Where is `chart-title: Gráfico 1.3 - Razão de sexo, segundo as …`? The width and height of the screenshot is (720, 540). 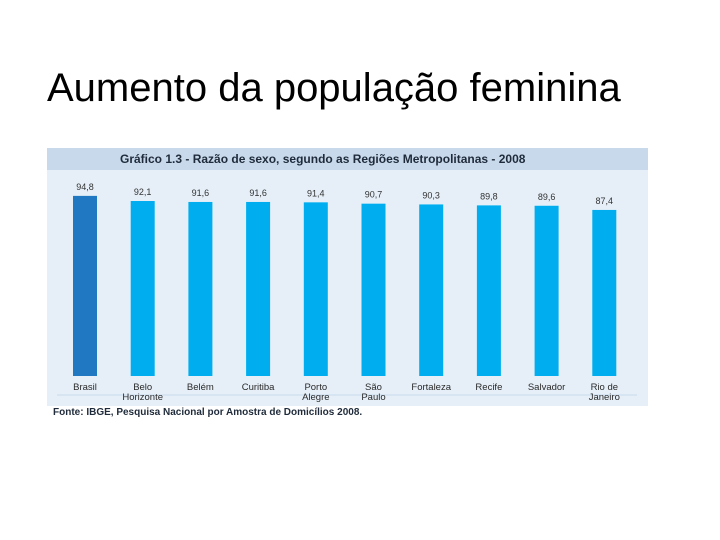 chart-title: Gráfico 1.3 - Razão de sexo, segundo as … is located at coordinates (323, 159).